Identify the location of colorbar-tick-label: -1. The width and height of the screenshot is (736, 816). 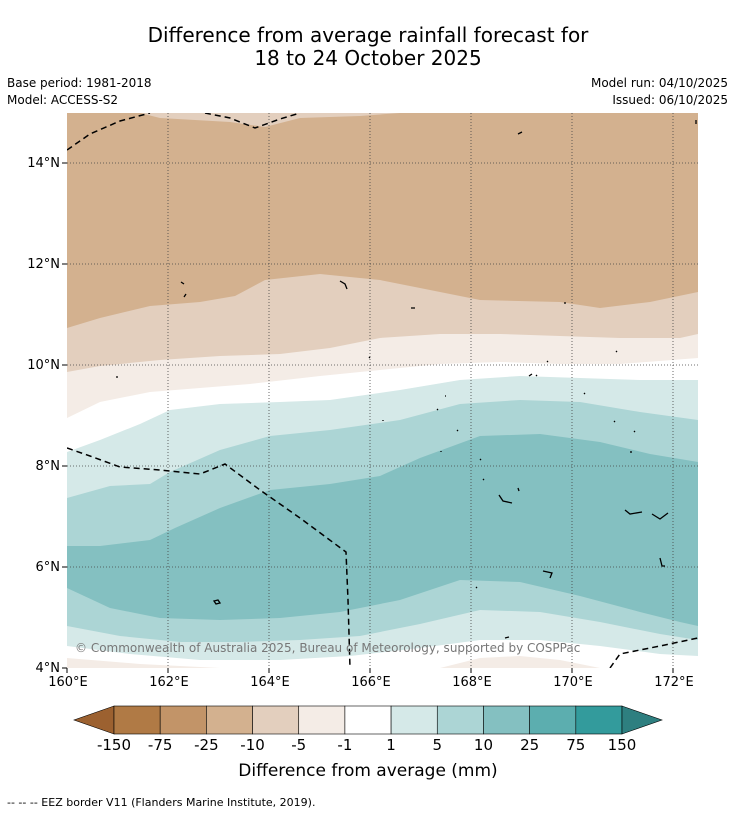
(345, 745).